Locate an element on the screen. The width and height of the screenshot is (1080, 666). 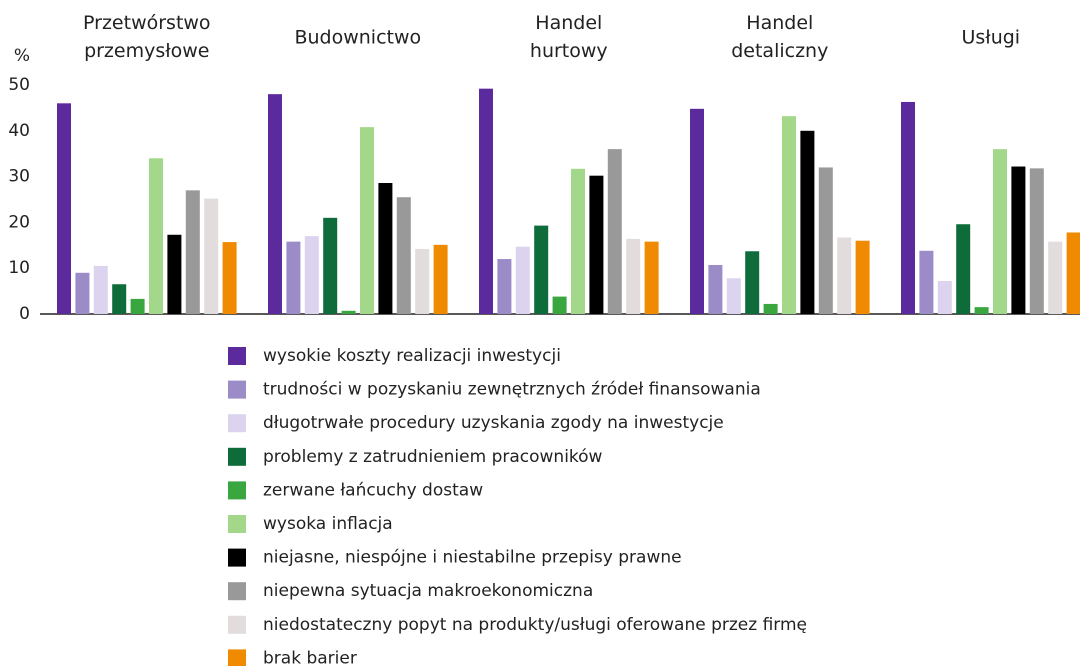
y-axis-label: % is located at coordinates (22, 56).